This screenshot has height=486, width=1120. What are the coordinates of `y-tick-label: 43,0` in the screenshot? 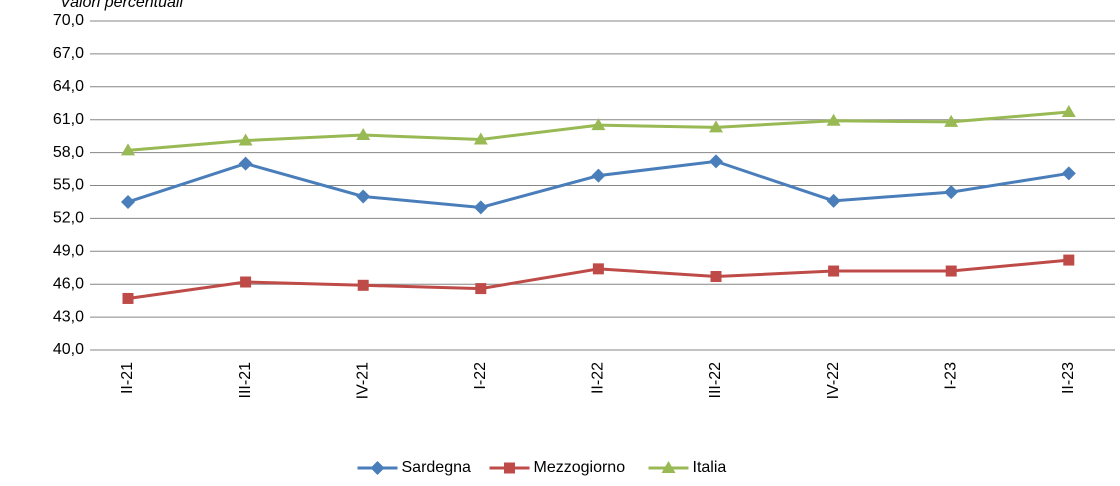 It's located at (68, 316).